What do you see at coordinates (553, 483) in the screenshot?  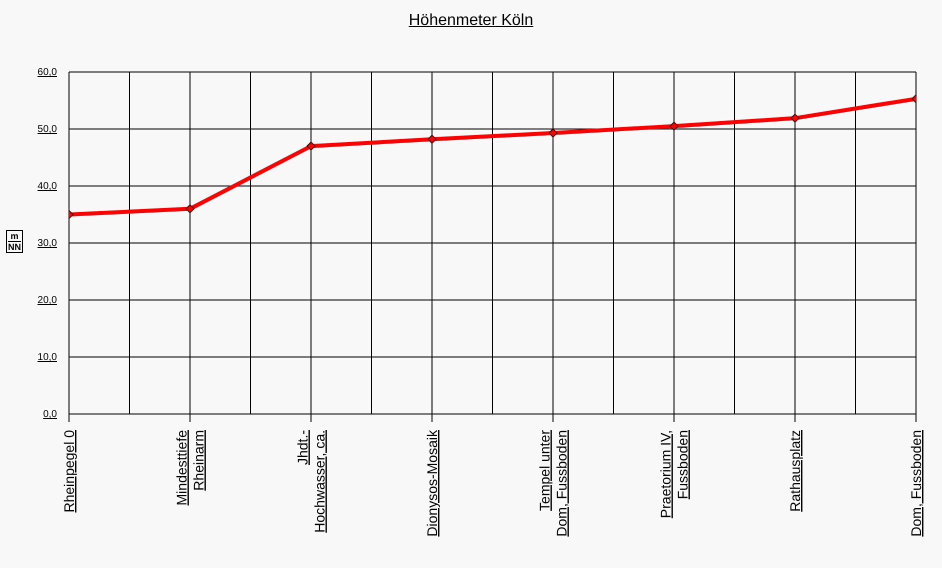 I see `x-tick-label: Tempel unter Dom, Fussboden` at bounding box center [553, 483].